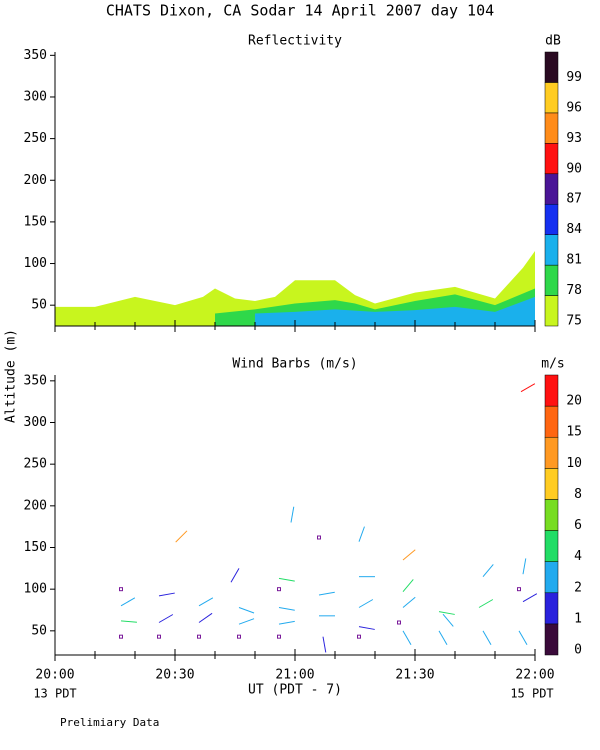  Describe the element at coordinates (534, 675) in the screenshot. I see `x-tick-label: 22:00` at that location.